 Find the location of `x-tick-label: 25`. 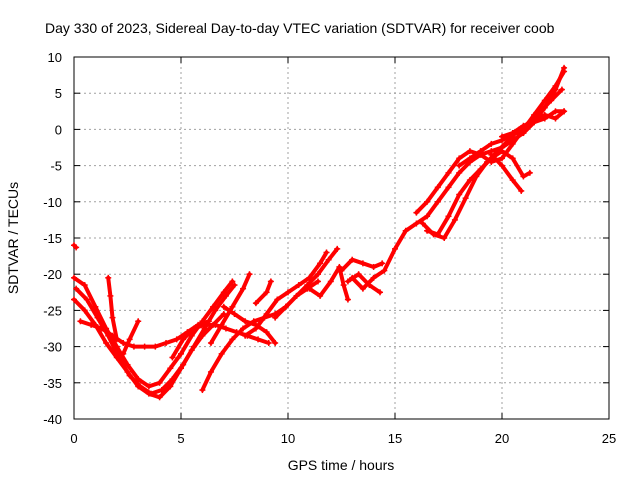

x-tick-label: 25 is located at coordinates (609, 438).